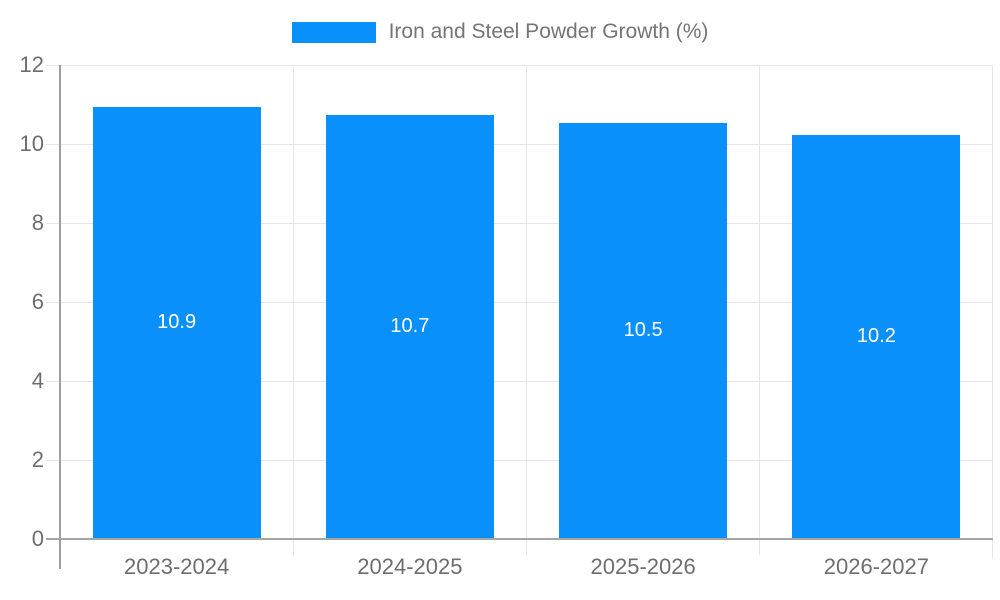 The width and height of the screenshot is (1000, 600). I want to click on x-axis-label: 2025-2026, so click(643, 566).